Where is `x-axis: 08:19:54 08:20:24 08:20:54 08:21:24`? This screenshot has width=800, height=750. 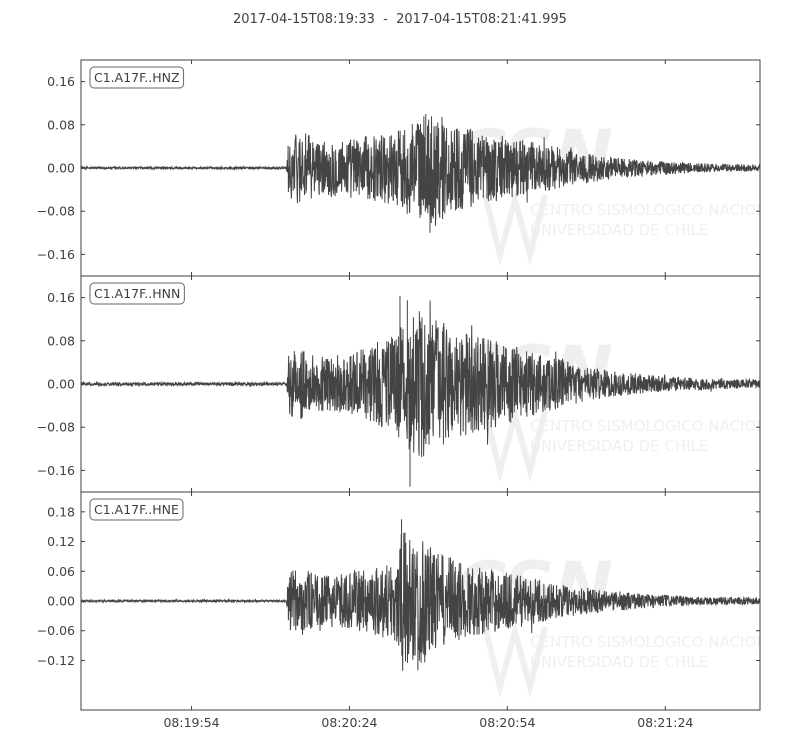 x-axis: 08:19:54 08:20:24 08:20:54 08:21:24 is located at coordinates (428, 722).